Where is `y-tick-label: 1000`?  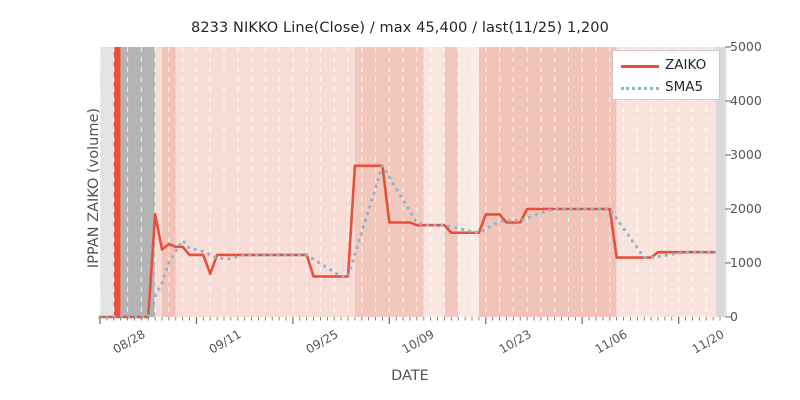
y-tick-label: 1000 is located at coordinates (746, 262).